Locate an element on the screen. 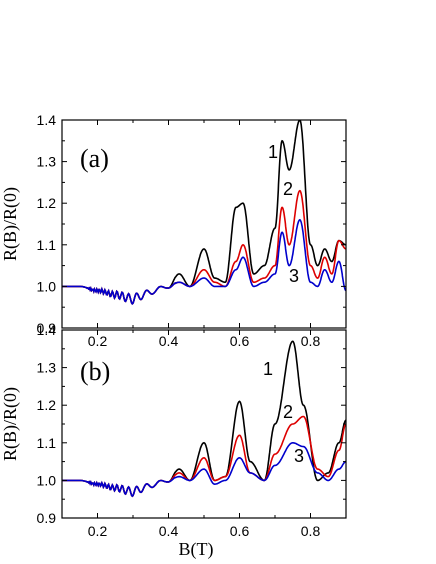 The height and width of the screenshot is (564, 436). panel-label: (b) is located at coordinates (95, 371).